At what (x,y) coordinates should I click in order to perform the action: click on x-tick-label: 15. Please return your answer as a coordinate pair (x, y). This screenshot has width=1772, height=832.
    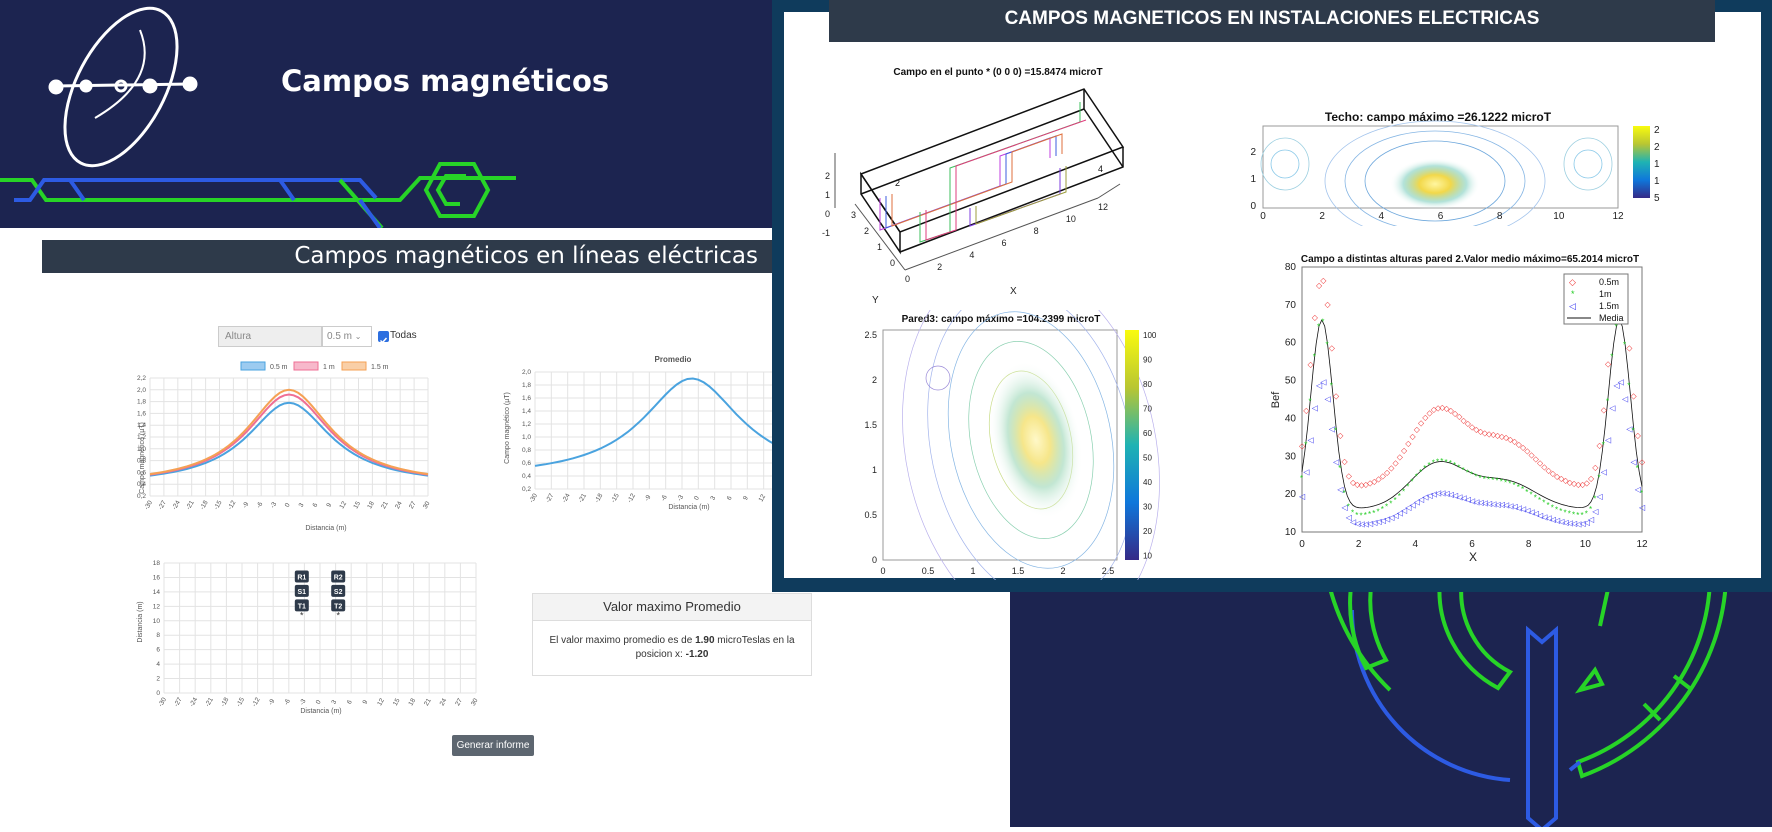
    Looking at the image, I should click on (397, 702).